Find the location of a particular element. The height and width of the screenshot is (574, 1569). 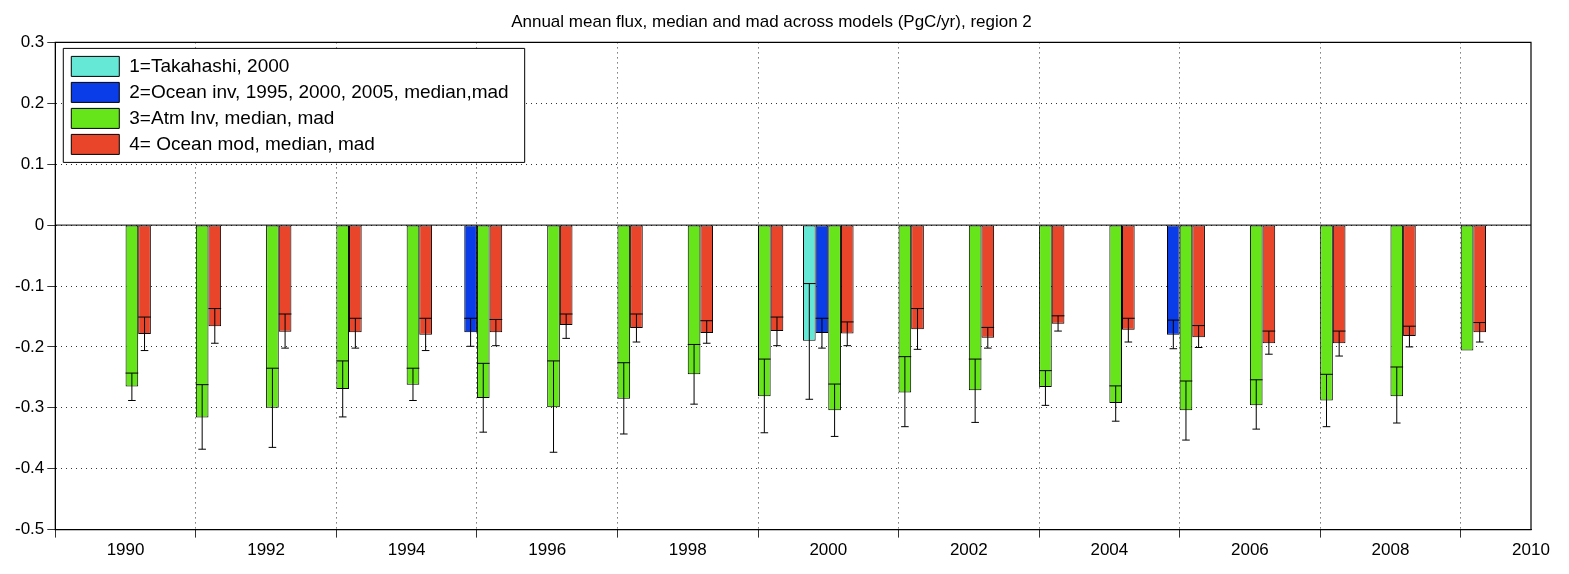

y-tick-label: 0 is located at coordinates (39, 224).